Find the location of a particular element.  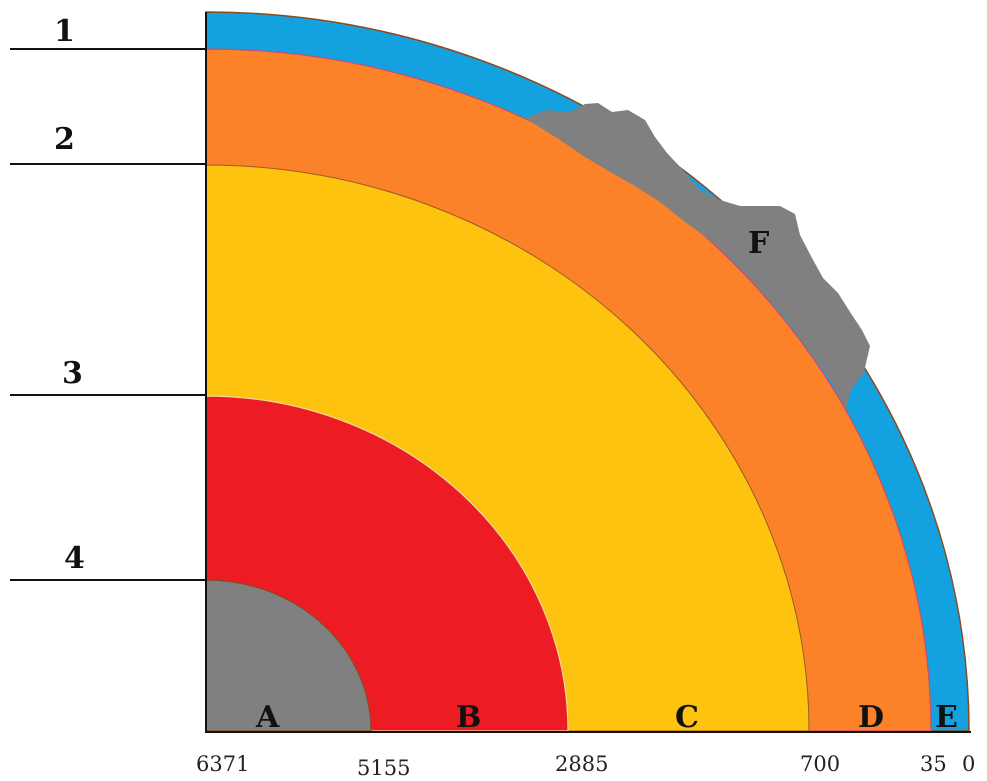

depth-tick-5155: 5155 is located at coordinates (383, 768).